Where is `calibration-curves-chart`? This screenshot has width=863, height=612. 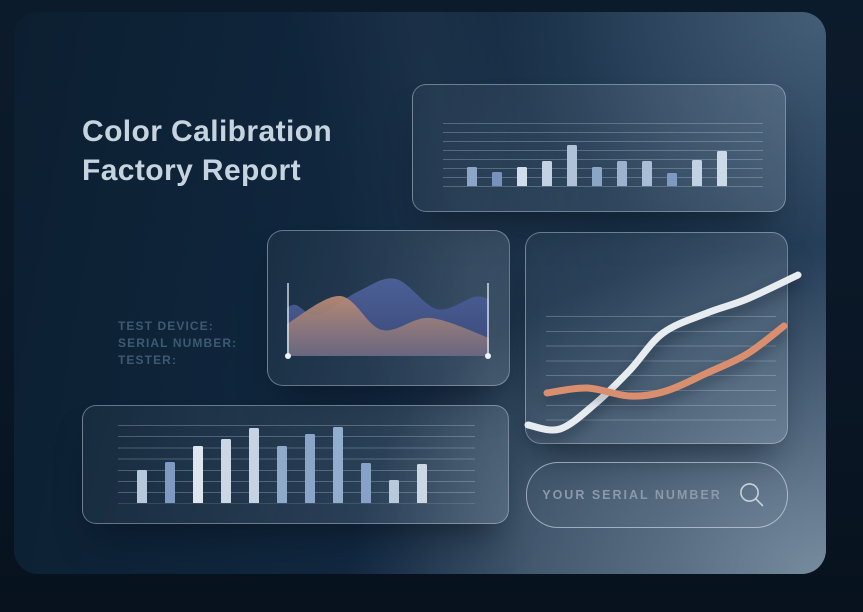 calibration-curves-chart is located at coordinates (663, 352).